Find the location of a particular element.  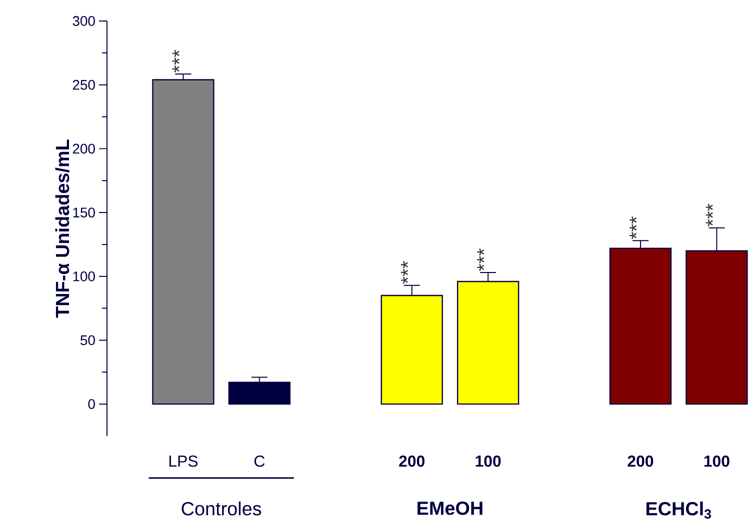

y-tick-label: 50 is located at coordinates (87, 340).